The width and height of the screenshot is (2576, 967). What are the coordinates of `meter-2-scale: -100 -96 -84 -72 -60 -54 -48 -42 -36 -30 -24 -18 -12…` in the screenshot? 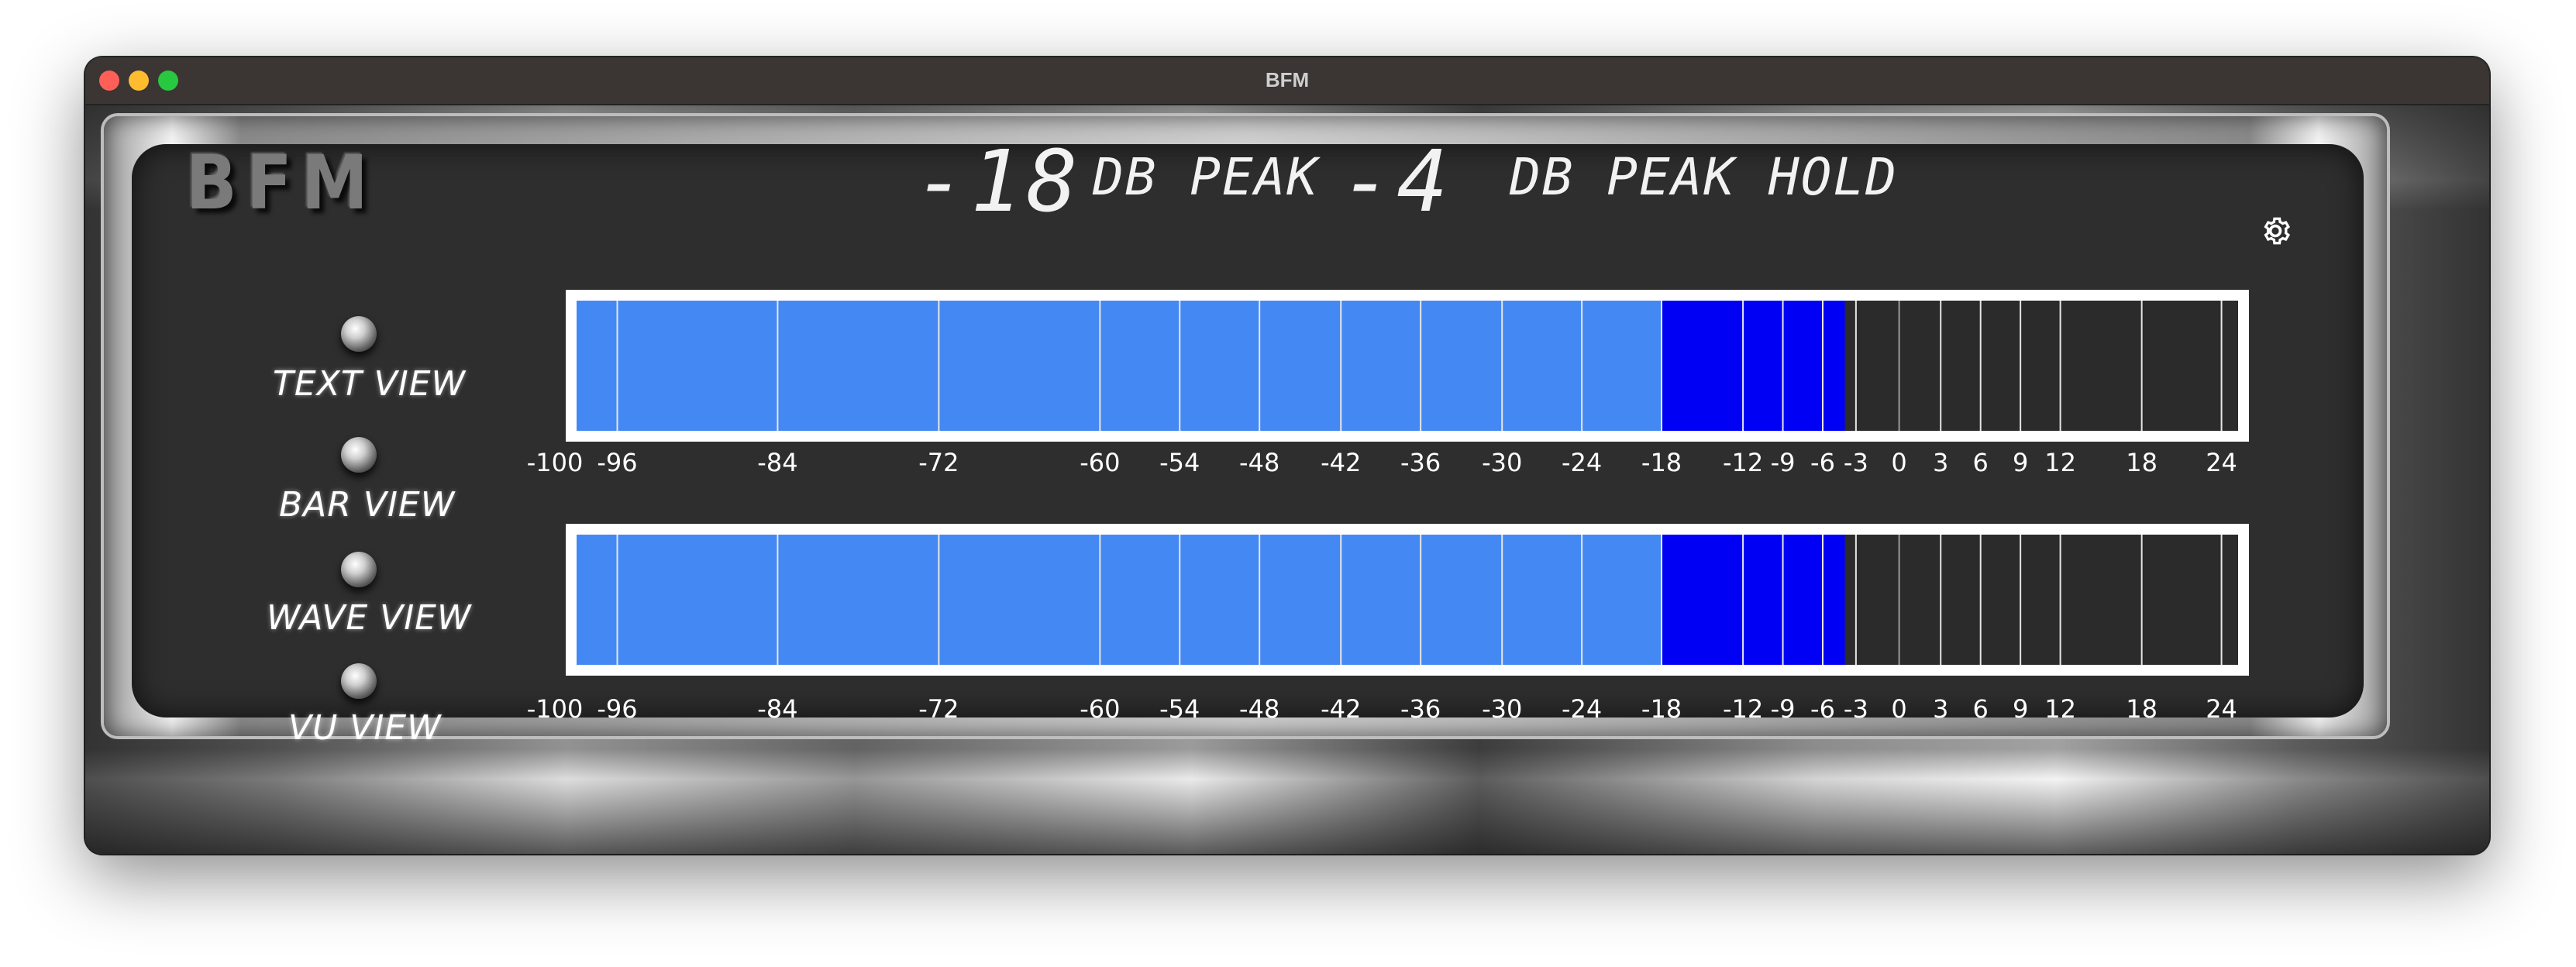 It's located at (1288, 709).